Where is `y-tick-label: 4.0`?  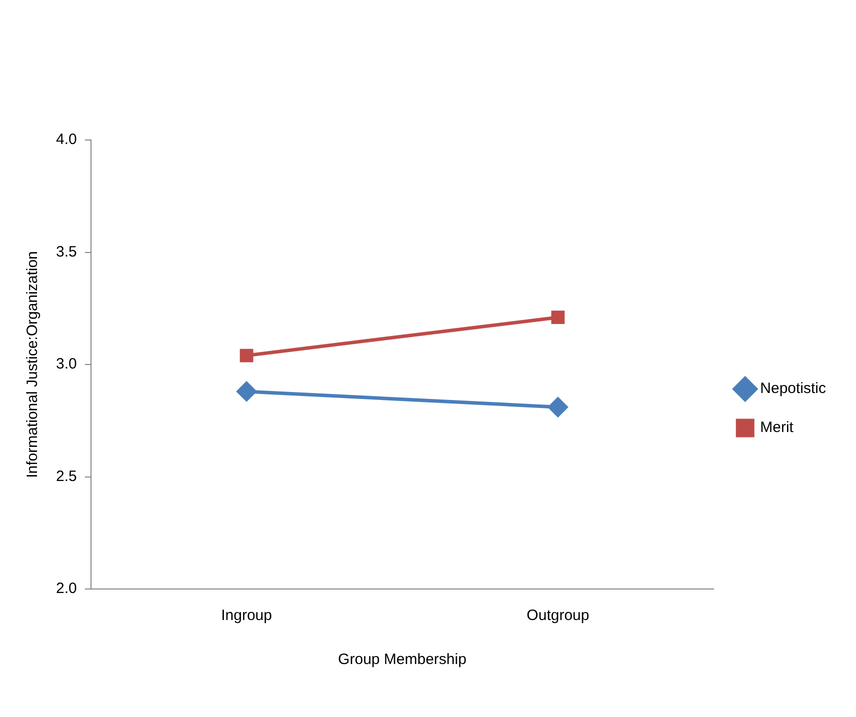 y-tick-label: 4.0 is located at coordinates (66, 139).